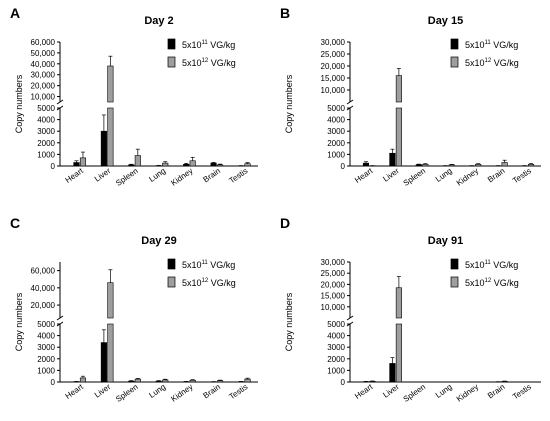 Image resolution: width=550 pixels, height=421 pixels. Describe the element at coordinates (15, 223) in the screenshot. I see `panel-letter: C` at that location.